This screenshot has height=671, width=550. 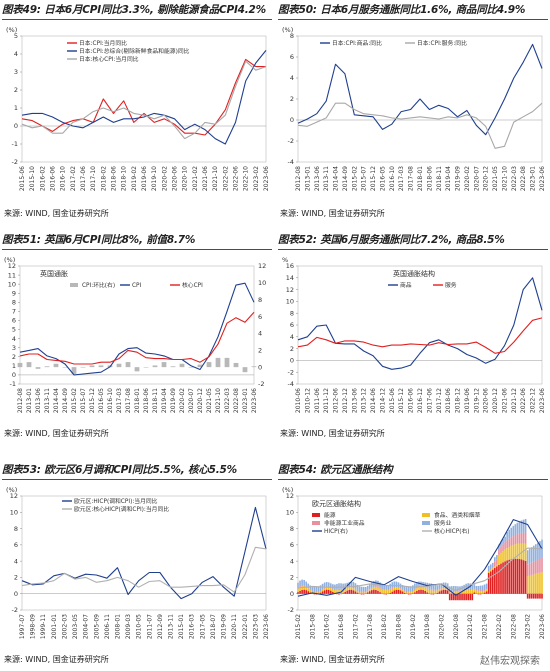 I want to click on y-tick-label: 6, so click(x=292, y=545).